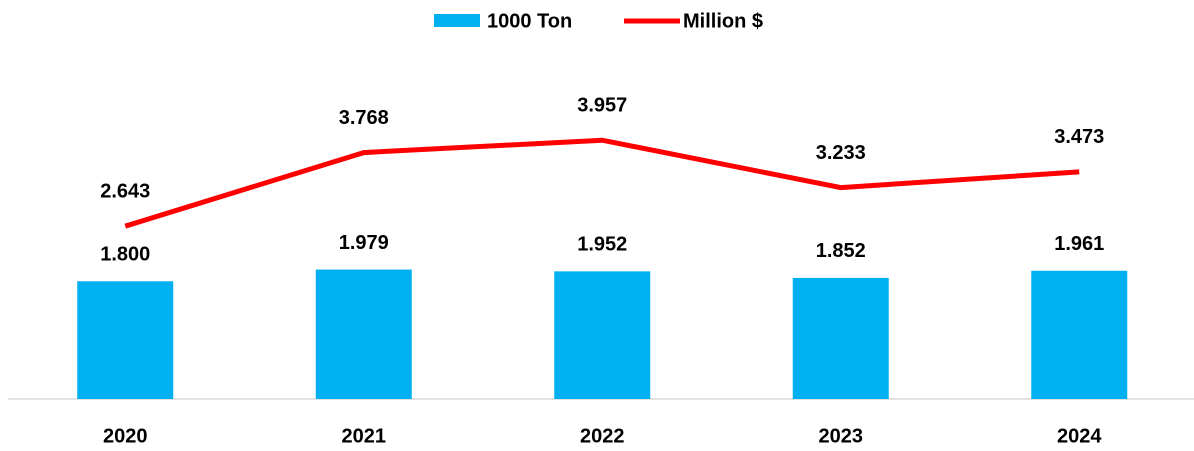 Image resolution: width=1194 pixels, height=451 pixels. I want to click on x-tick-label: 2022, so click(602, 436).